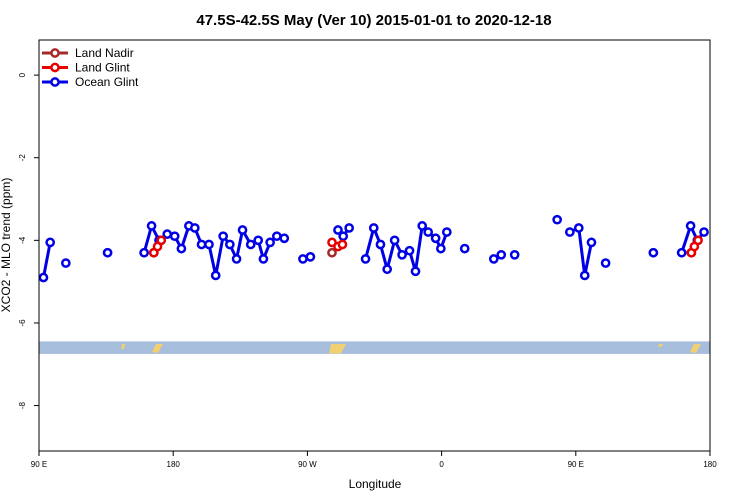 The height and width of the screenshot is (500, 750). What do you see at coordinates (374, 460) in the screenshot?
I see `x-axis: 90 E 180 90 W 0 90 E 180` at bounding box center [374, 460].